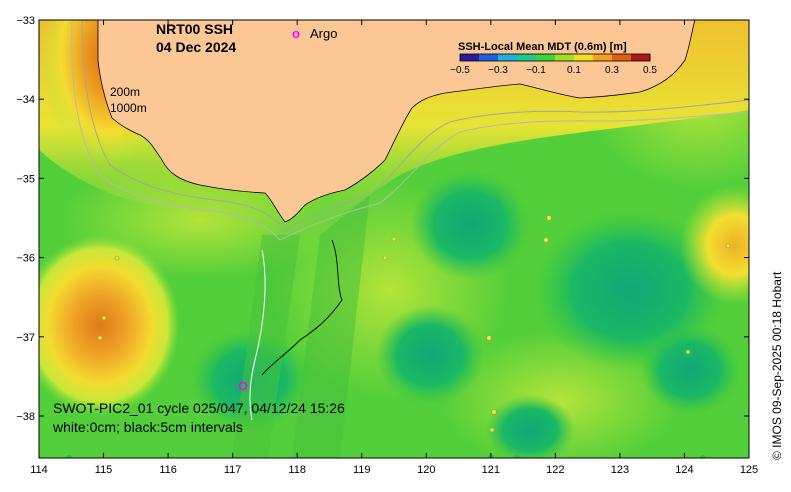  Describe the element at coordinates (25, 338) in the screenshot. I see `y-tick-label: −37` at that location.